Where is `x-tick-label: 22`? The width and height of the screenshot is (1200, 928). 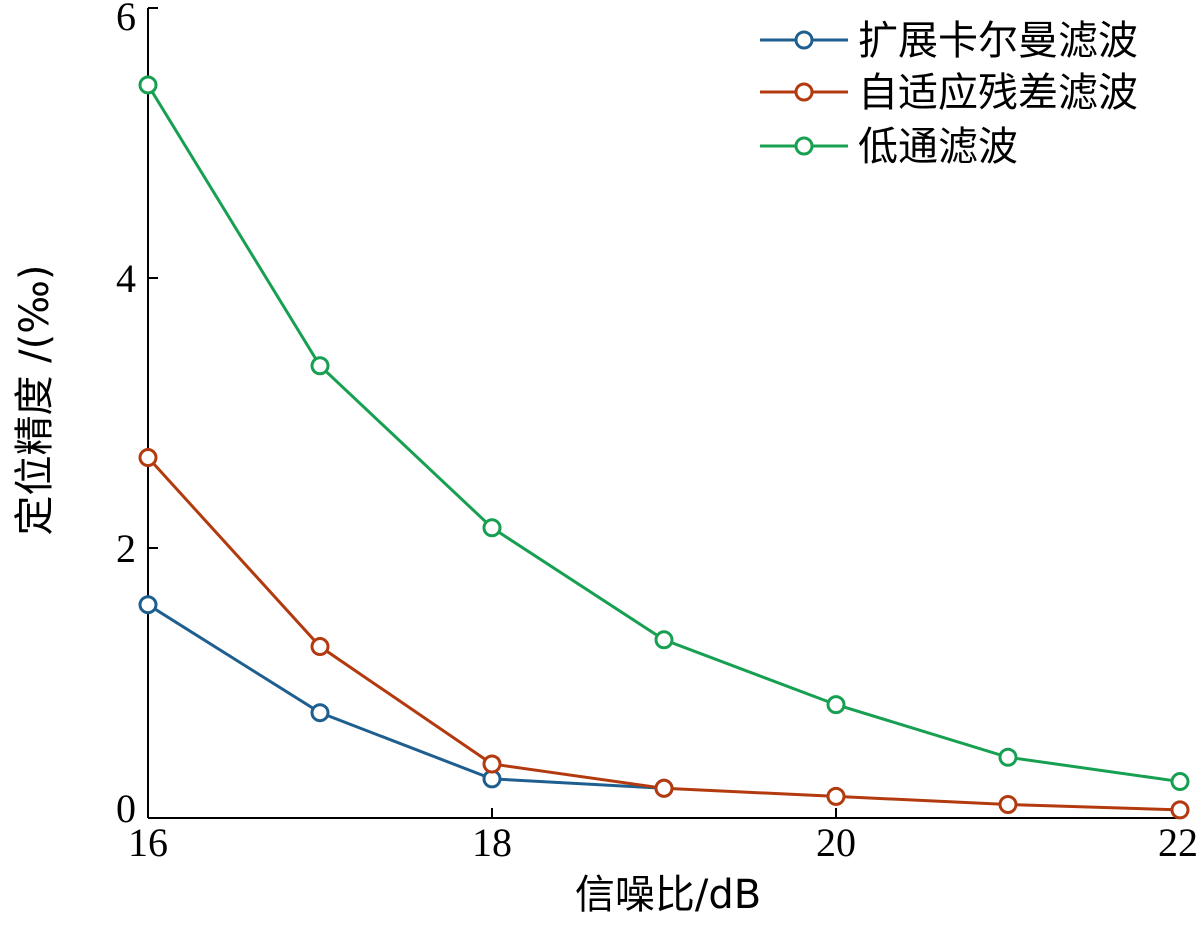
x-tick-label: 22 is located at coordinates (1178, 842).